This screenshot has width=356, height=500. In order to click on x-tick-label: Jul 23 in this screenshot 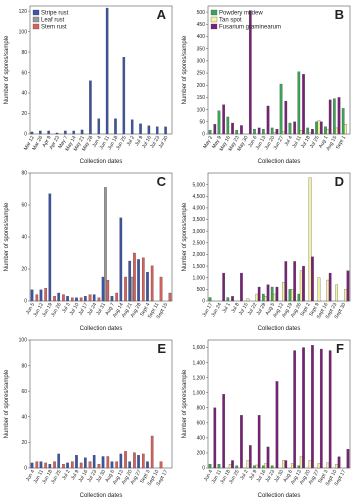, I will do `click(92, 476)`.